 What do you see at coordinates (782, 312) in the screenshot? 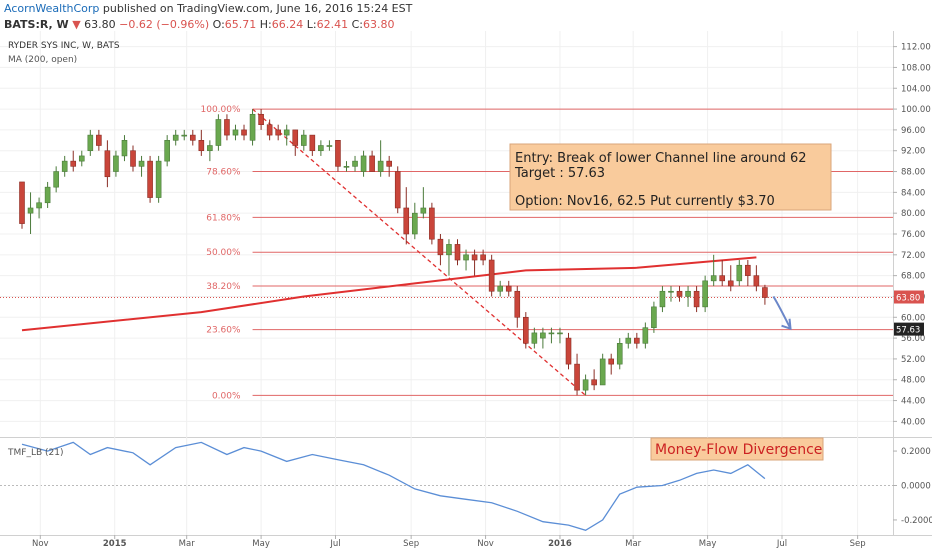
I see `projection-arrow` at bounding box center [782, 312].